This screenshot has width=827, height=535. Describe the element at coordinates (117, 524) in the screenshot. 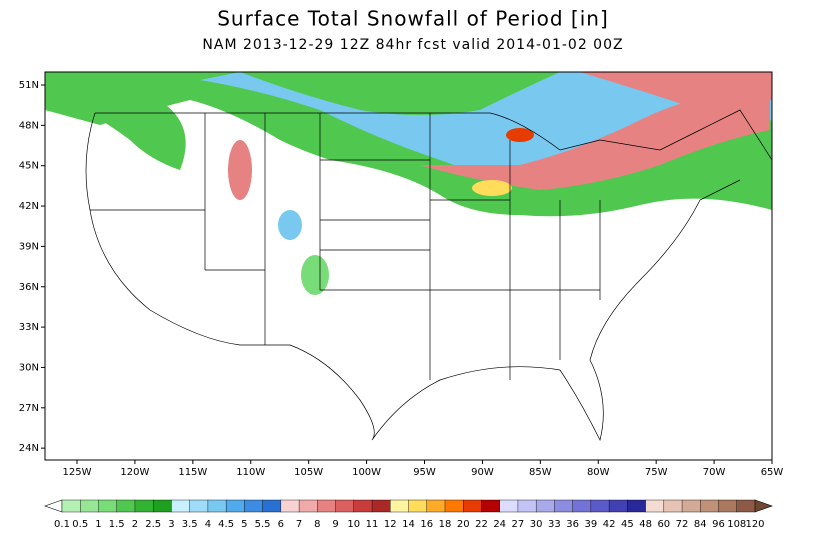

I see `colorbar-label: 1.5` at that location.